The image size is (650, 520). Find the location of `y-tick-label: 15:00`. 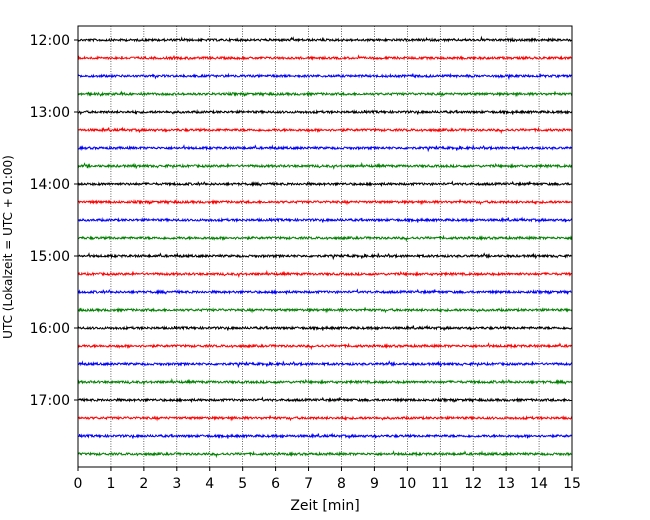

y-tick-label: 15:00 is located at coordinates (50, 257).